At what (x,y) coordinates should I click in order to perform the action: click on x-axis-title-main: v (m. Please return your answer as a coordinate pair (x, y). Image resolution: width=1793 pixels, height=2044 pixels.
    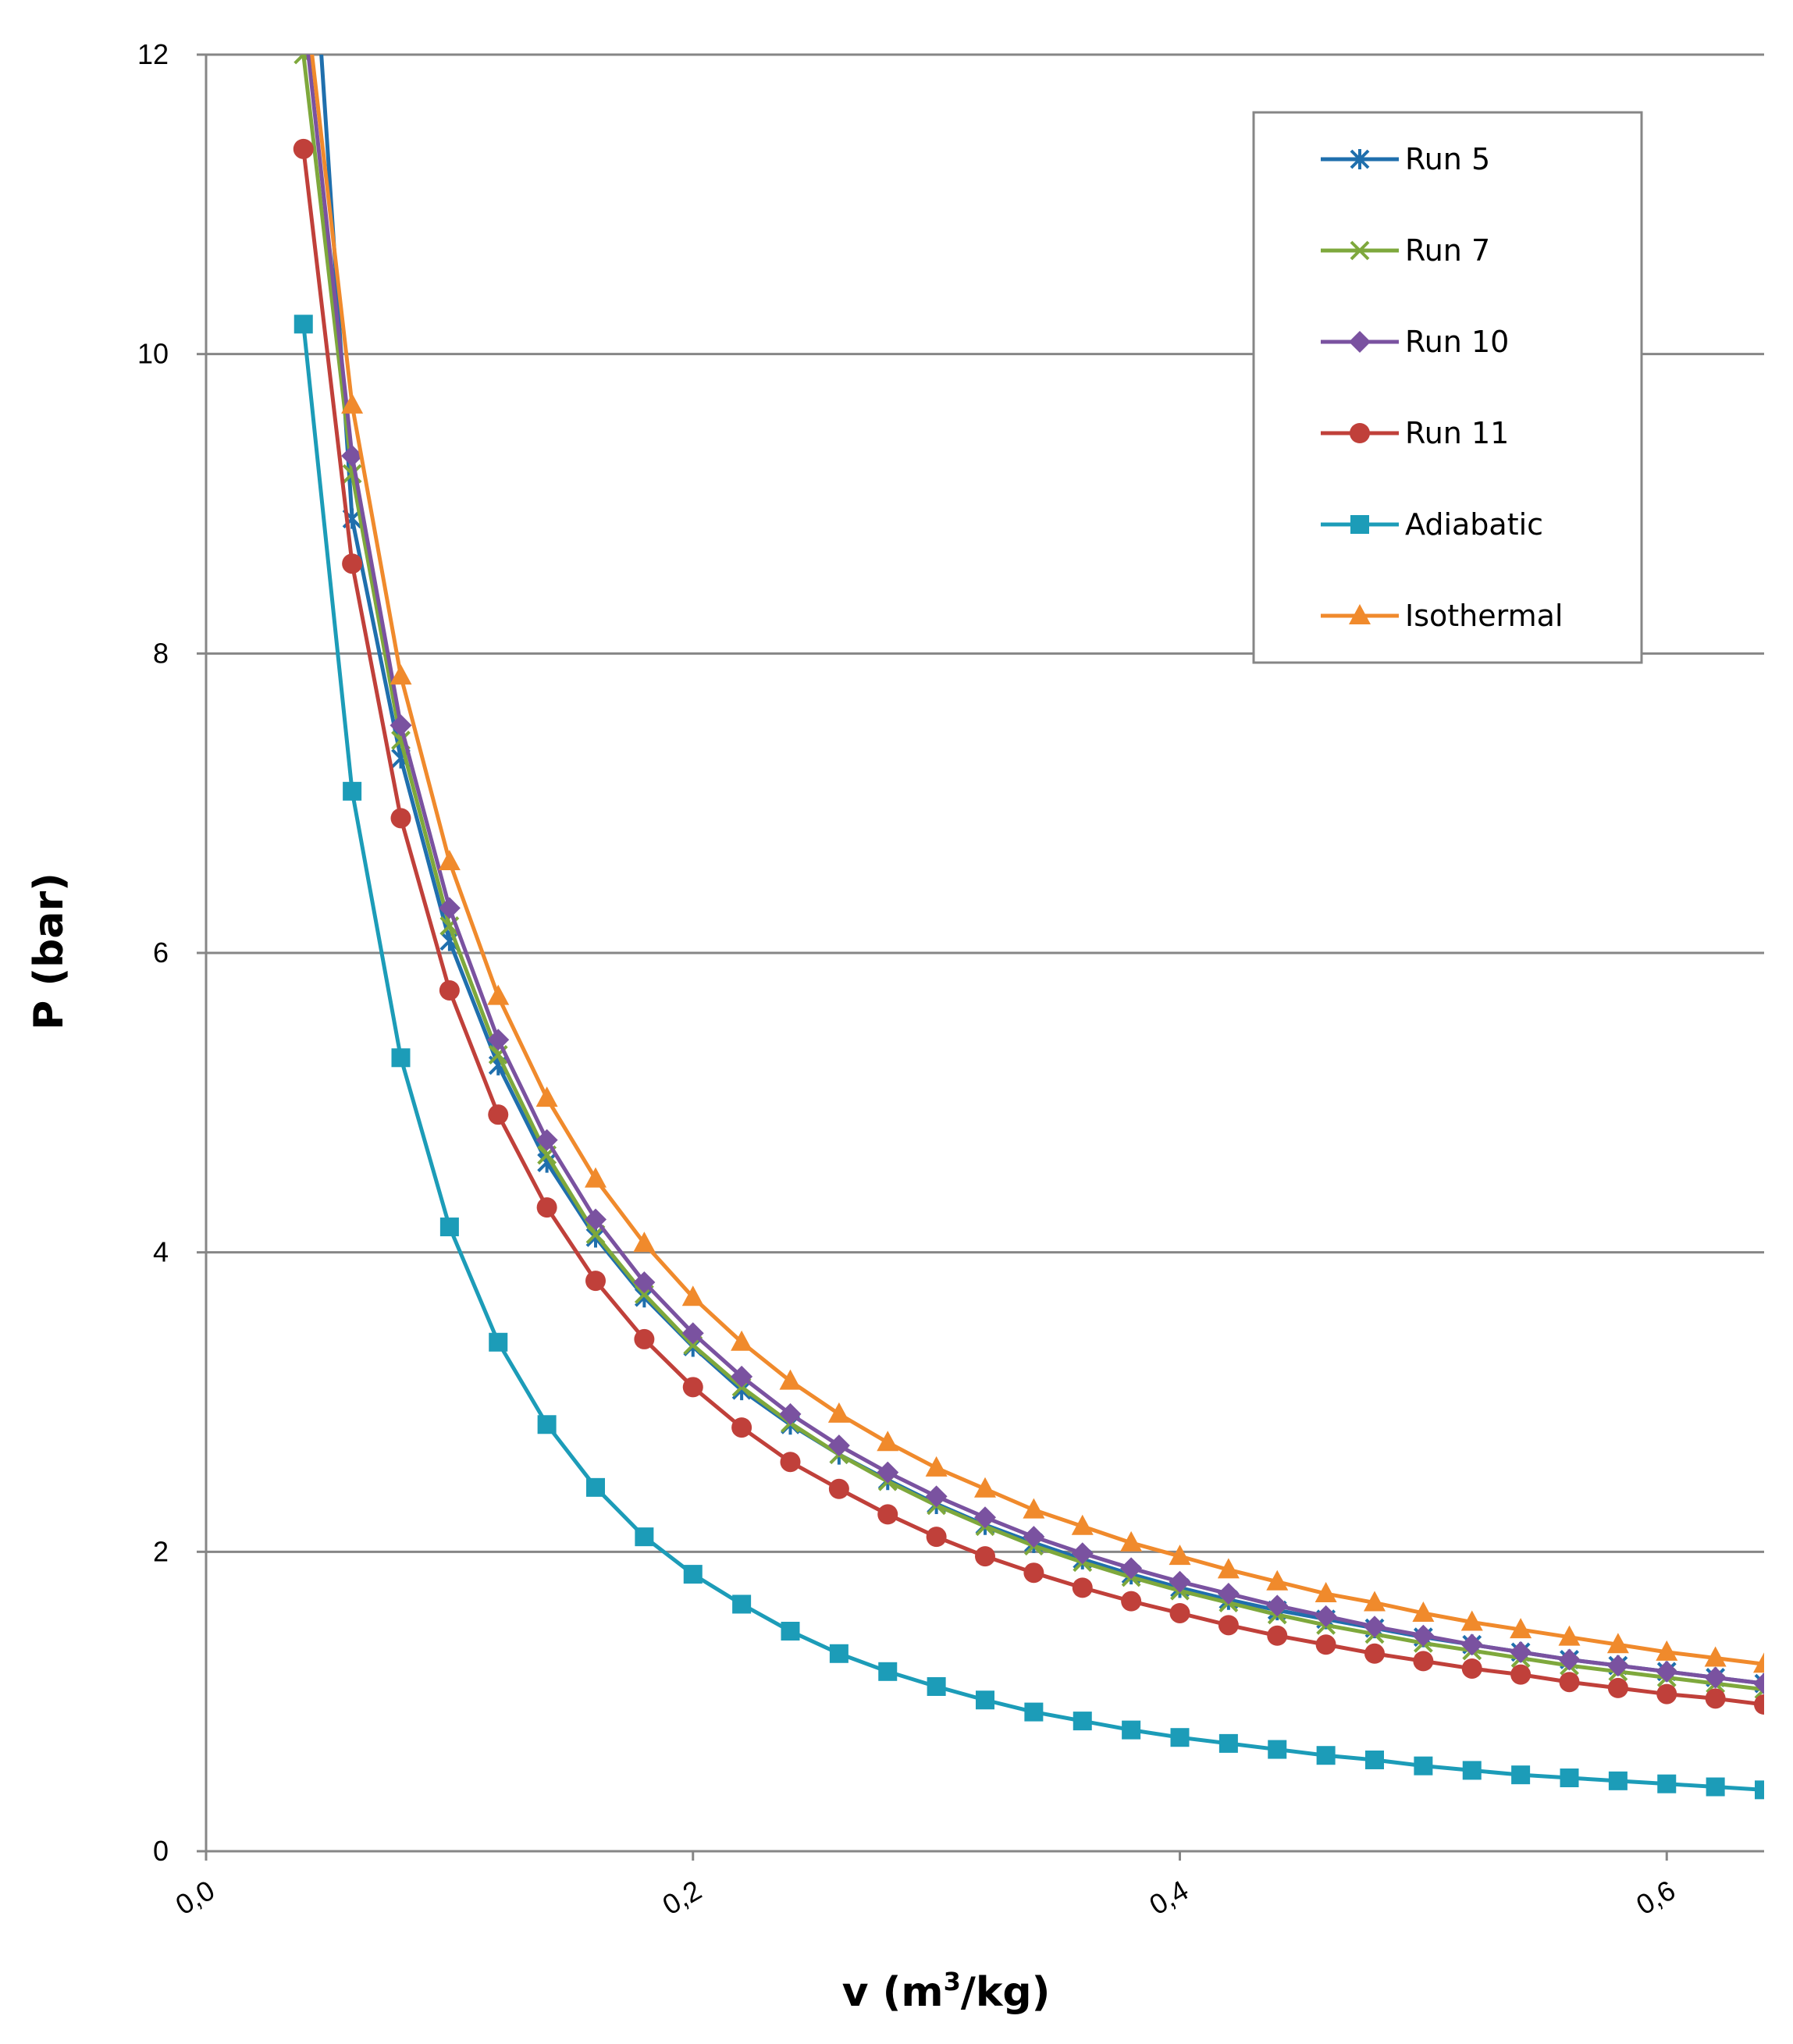
    Looking at the image, I should click on (893, 1992).